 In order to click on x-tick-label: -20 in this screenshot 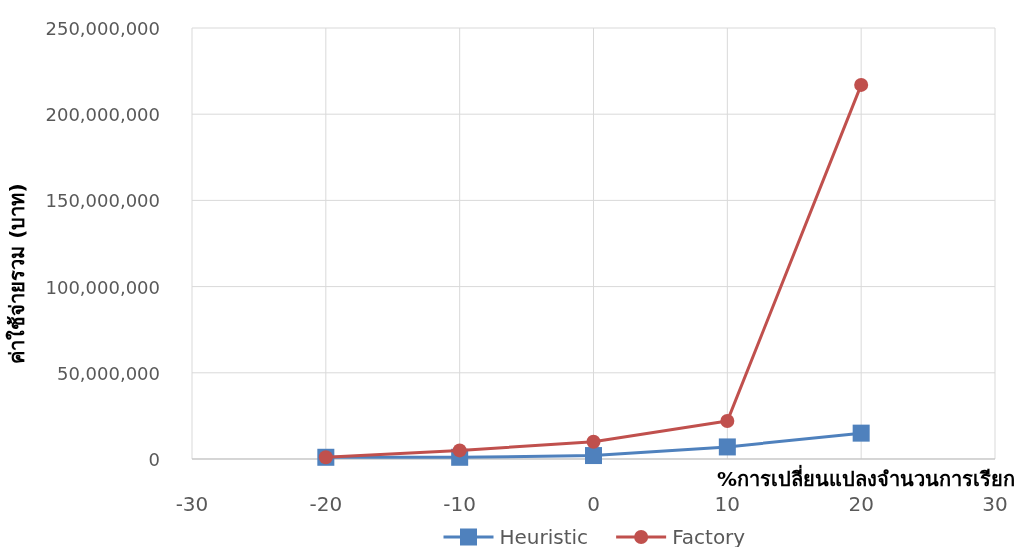, I will do `click(326, 504)`.